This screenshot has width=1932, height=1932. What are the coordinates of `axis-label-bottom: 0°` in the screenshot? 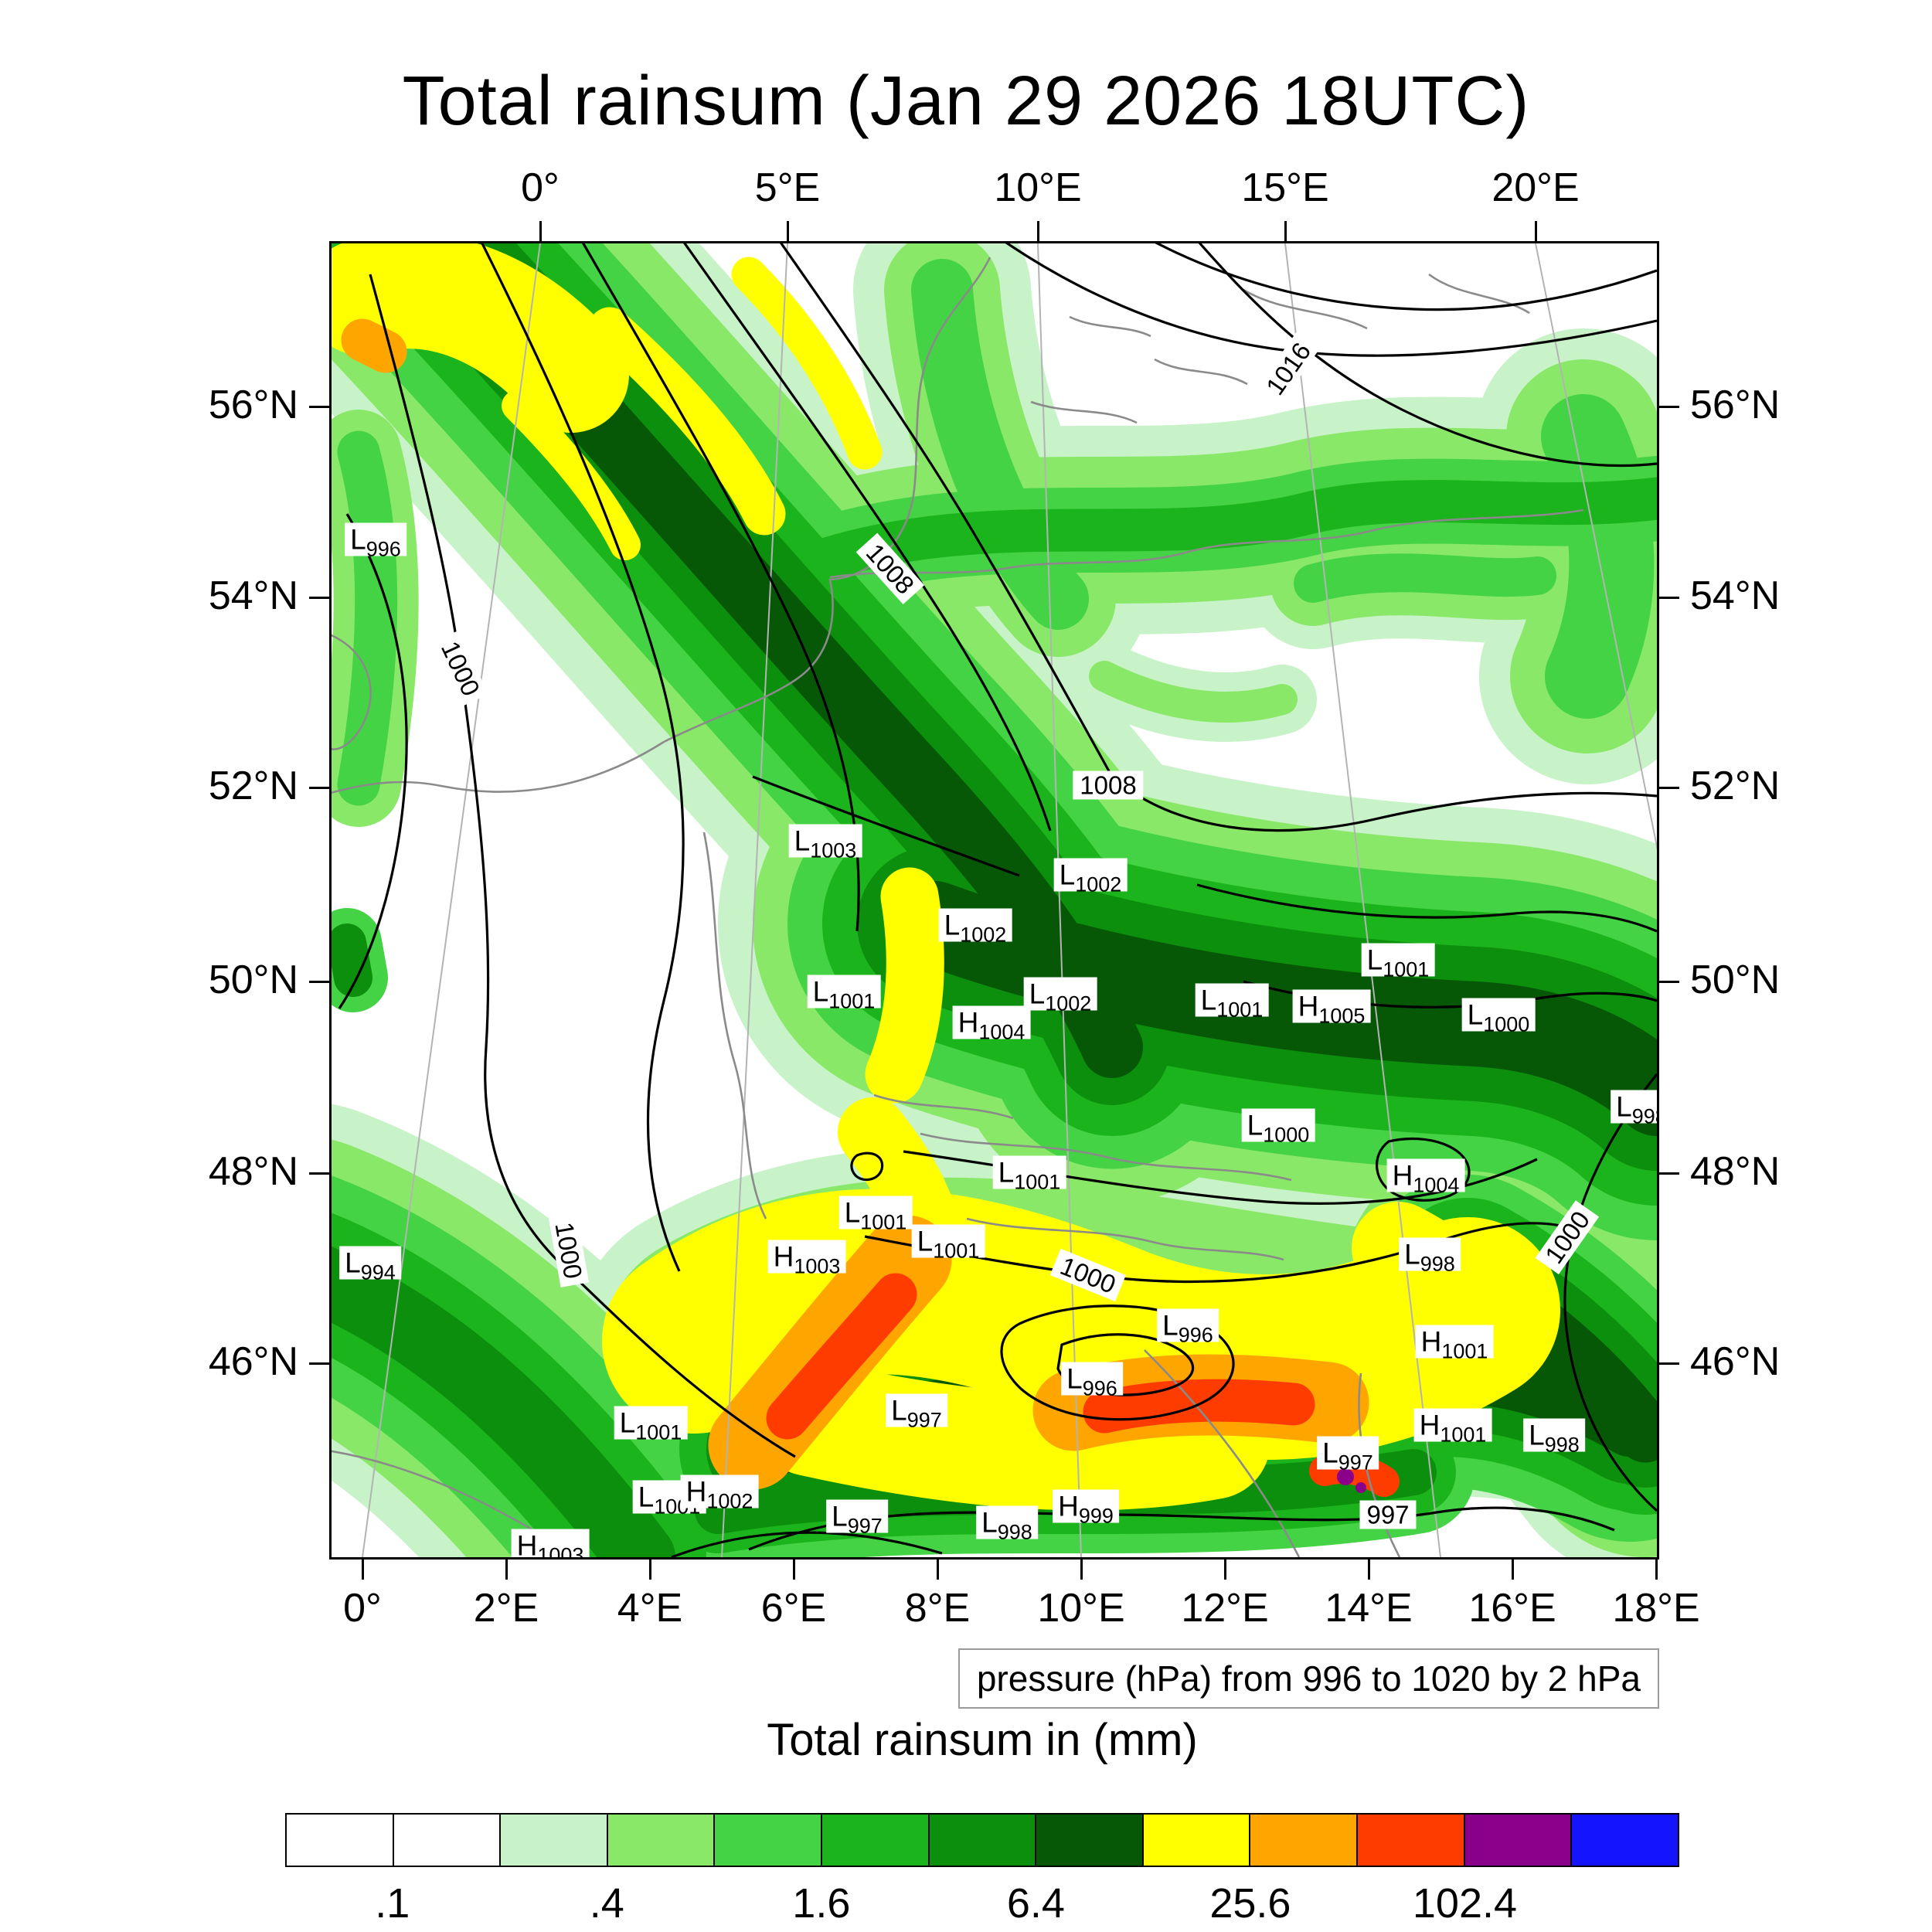 It's located at (362, 1609).